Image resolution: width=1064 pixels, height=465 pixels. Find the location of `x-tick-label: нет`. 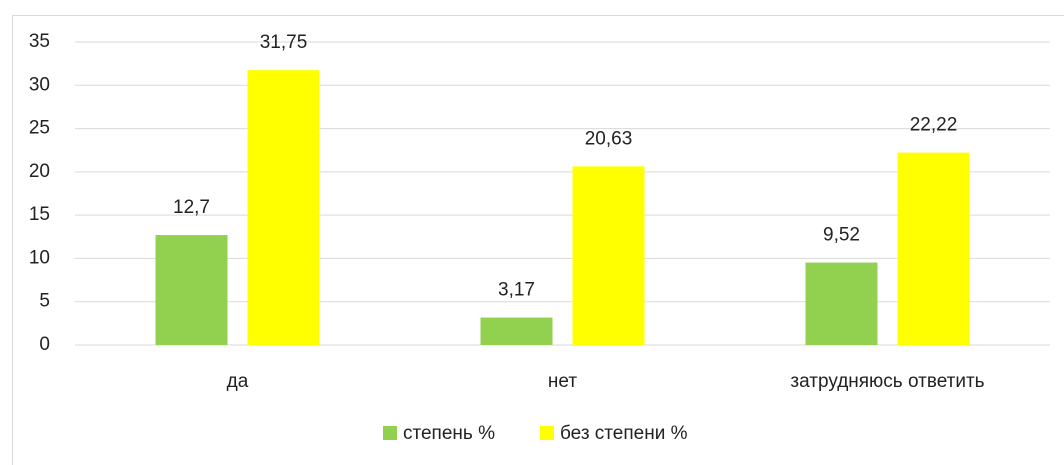

x-tick-label: нет is located at coordinates (562, 381).